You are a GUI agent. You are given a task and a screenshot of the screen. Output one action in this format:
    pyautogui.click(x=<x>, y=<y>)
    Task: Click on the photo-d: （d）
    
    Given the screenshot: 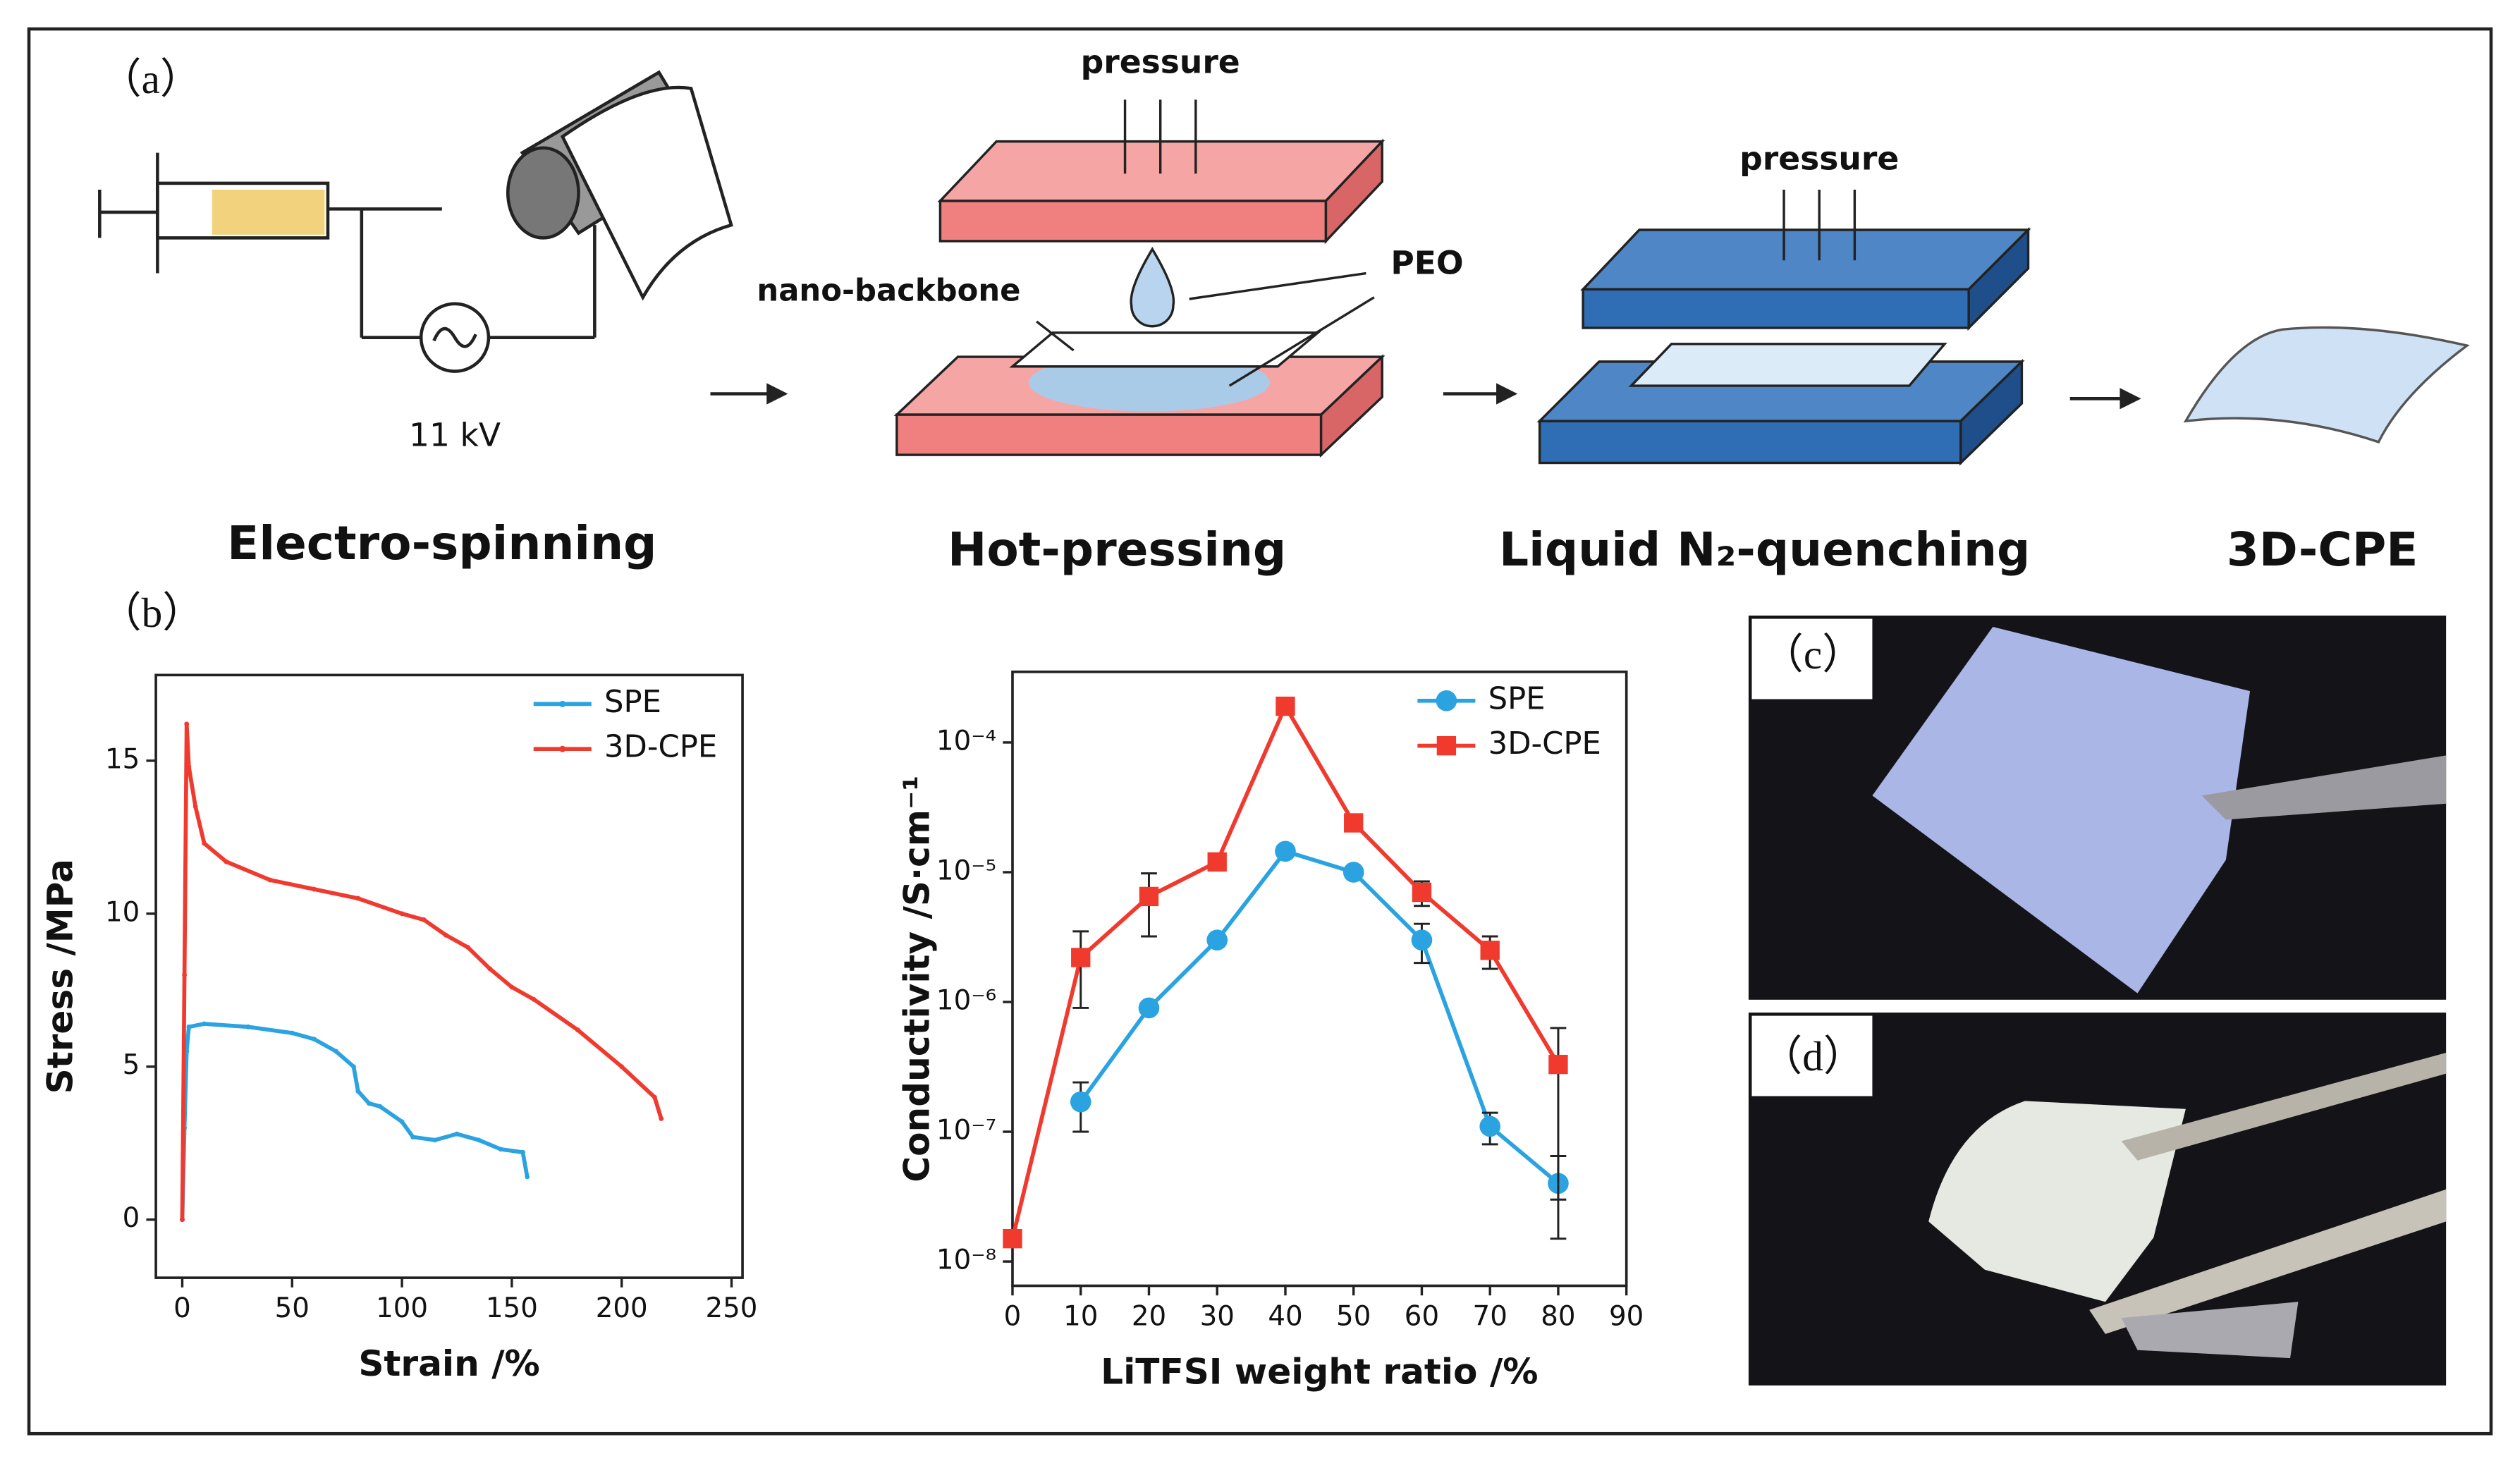 What is the action you would take?
    pyautogui.click(x=2097, y=1199)
    